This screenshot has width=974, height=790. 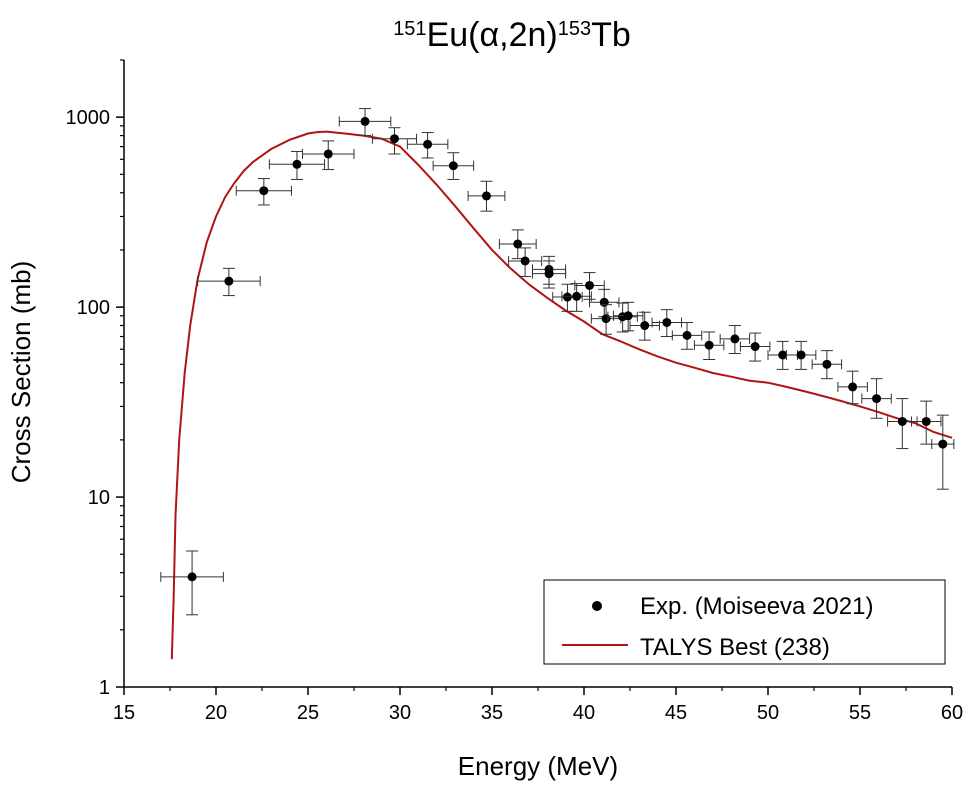 I want to click on x-tick-label: 40, so click(x=584, y=713).